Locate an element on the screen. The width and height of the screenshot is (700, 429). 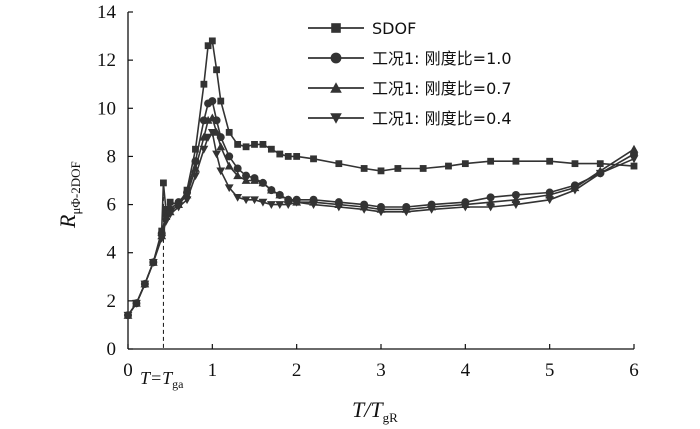
legend-label-1: 工况1: 刚度比=1.0 is located at coordinates (442, 58).